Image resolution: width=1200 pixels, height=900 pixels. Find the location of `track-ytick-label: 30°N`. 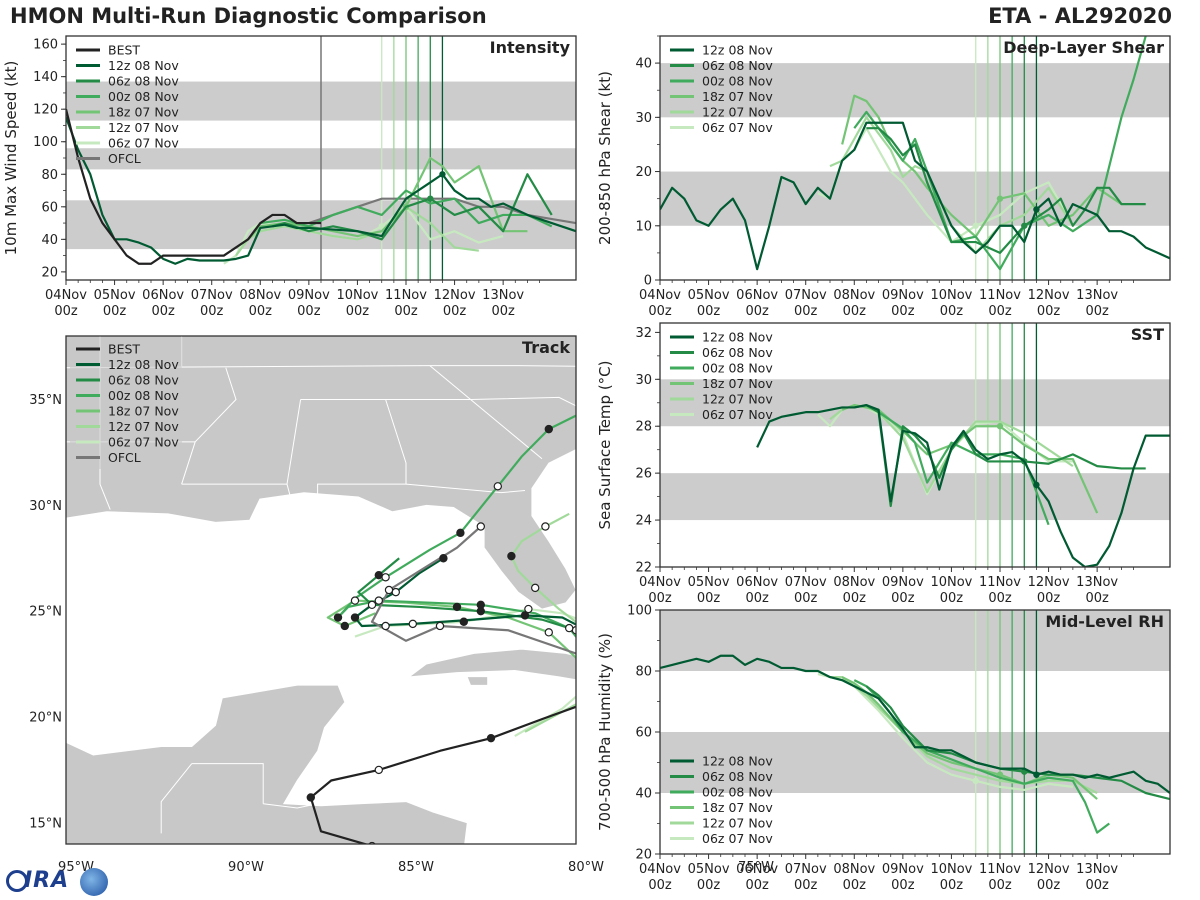

track-ytick-label: 30°N is located at coordinates (45, 506).